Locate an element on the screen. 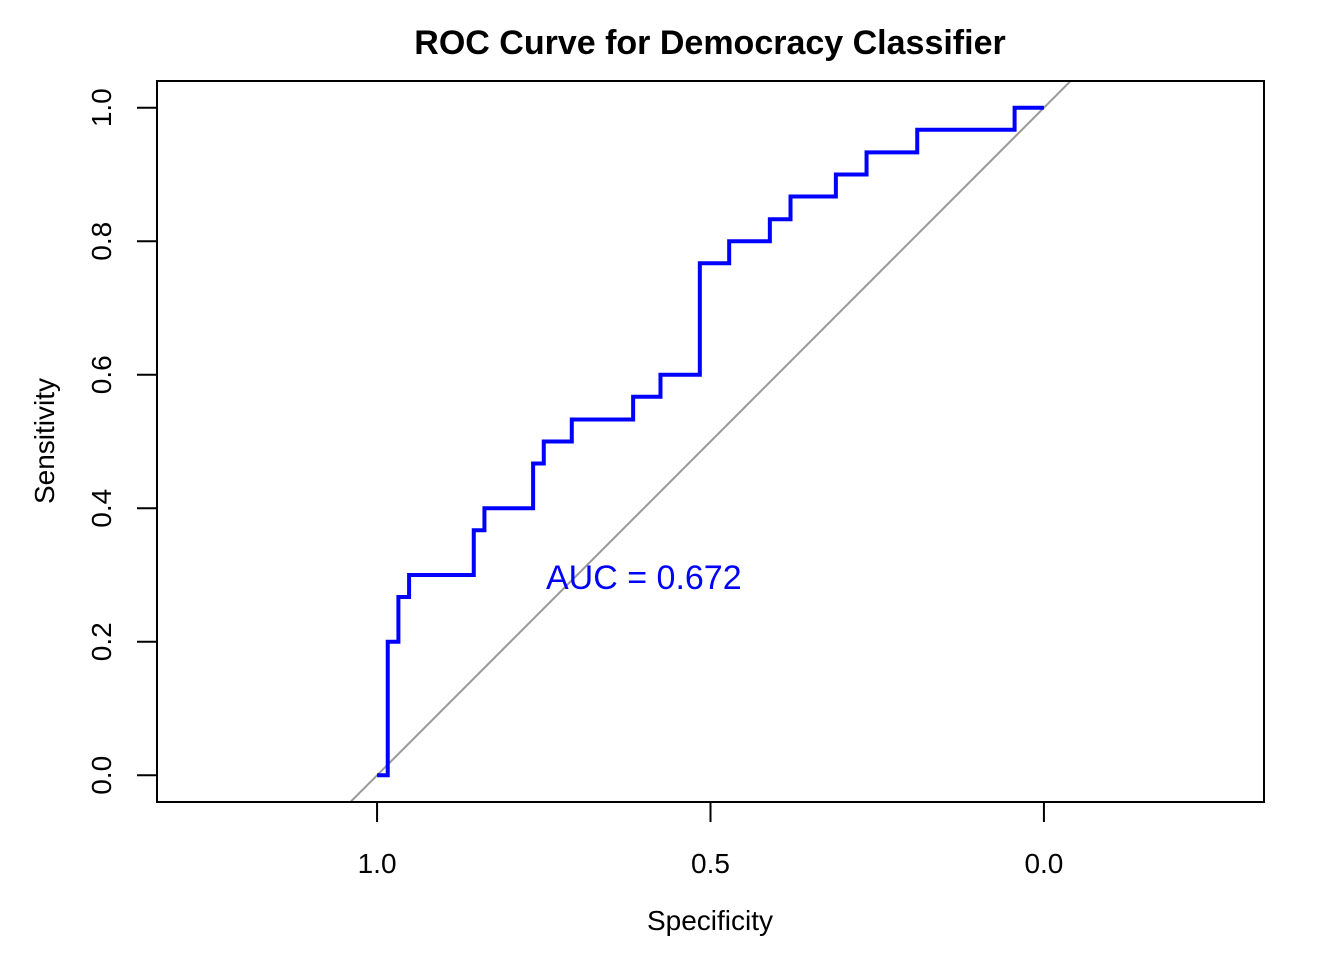  y-tick-label: 0.4 is located at coordinates (101, 508).